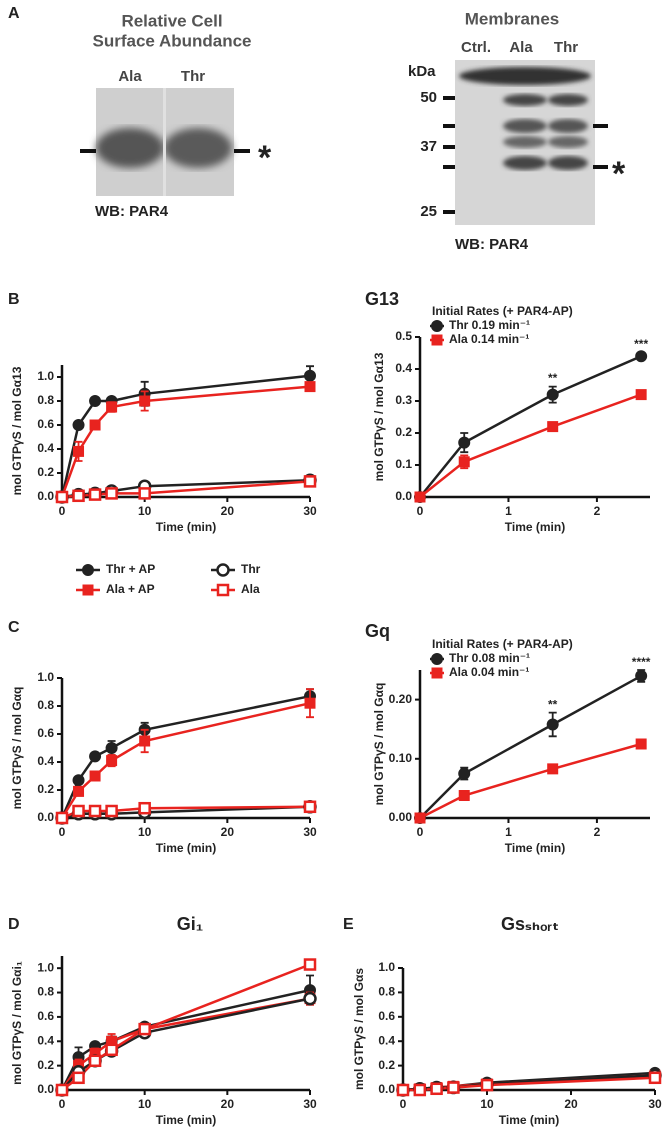 The height and width of the screenshot is (1139, 666). I want to click on y-tick-label: 0.5, so click(403, 336).